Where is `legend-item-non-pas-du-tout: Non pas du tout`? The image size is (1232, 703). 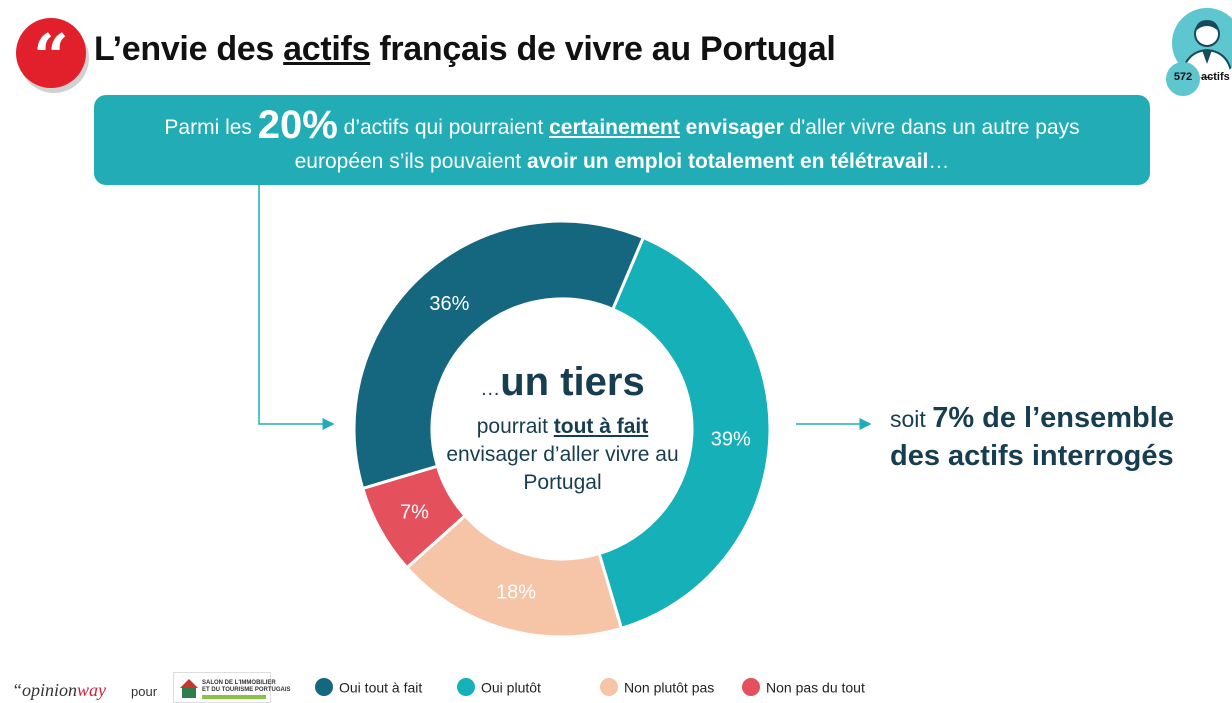
legend-item-non-pas-du-tout: Non pas du tout is located at coordinates (803, 687).